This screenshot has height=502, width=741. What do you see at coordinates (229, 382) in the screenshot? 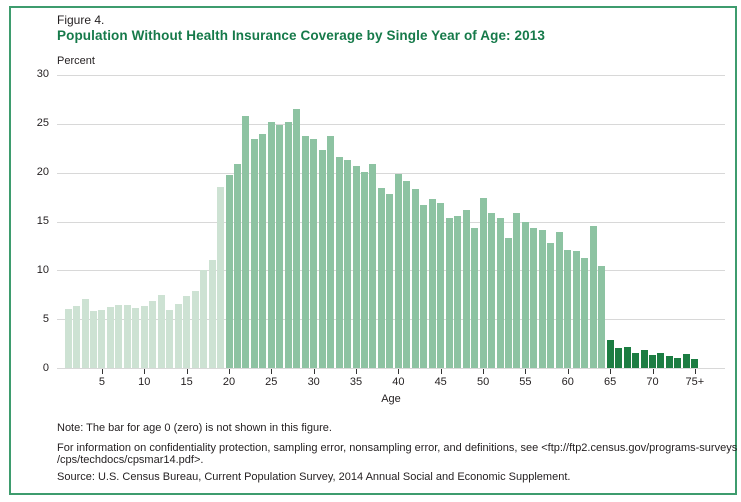
I see `x-tick-label-20: 20` at bounding box center [229, 382].